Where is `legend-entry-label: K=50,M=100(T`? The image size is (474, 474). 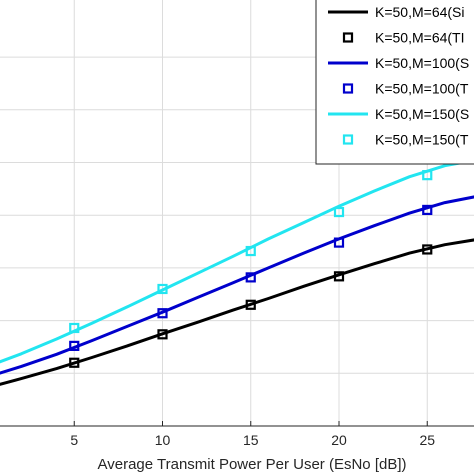
legend-entry-label: K=50,M=100(T is located at coordinates (422, 89).